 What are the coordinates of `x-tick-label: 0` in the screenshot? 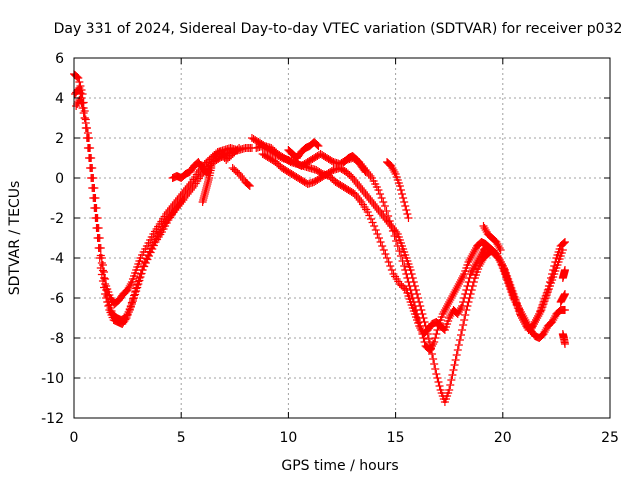 It's located at (74, 438).